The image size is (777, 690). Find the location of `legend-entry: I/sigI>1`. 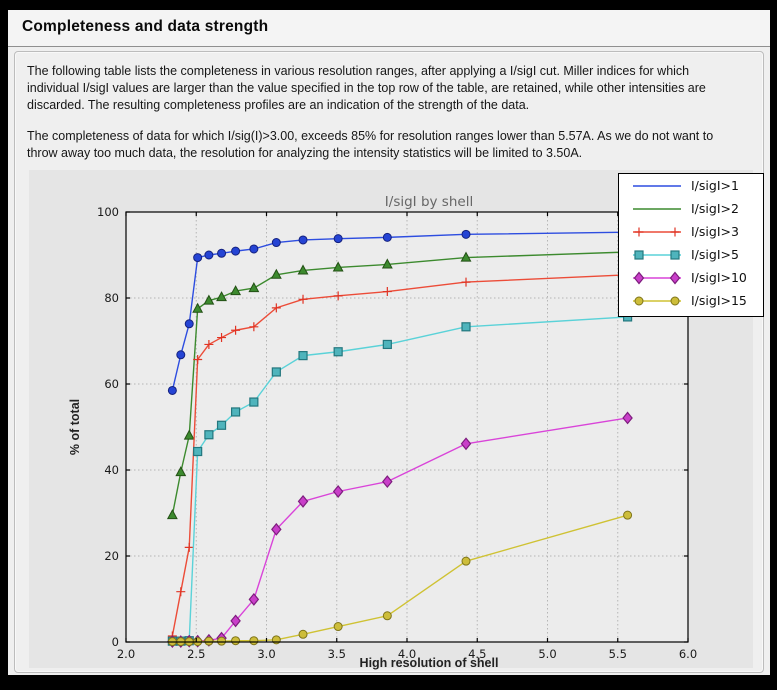

legend-entry: I/sigI>1 is located at coordinates (691, 185).